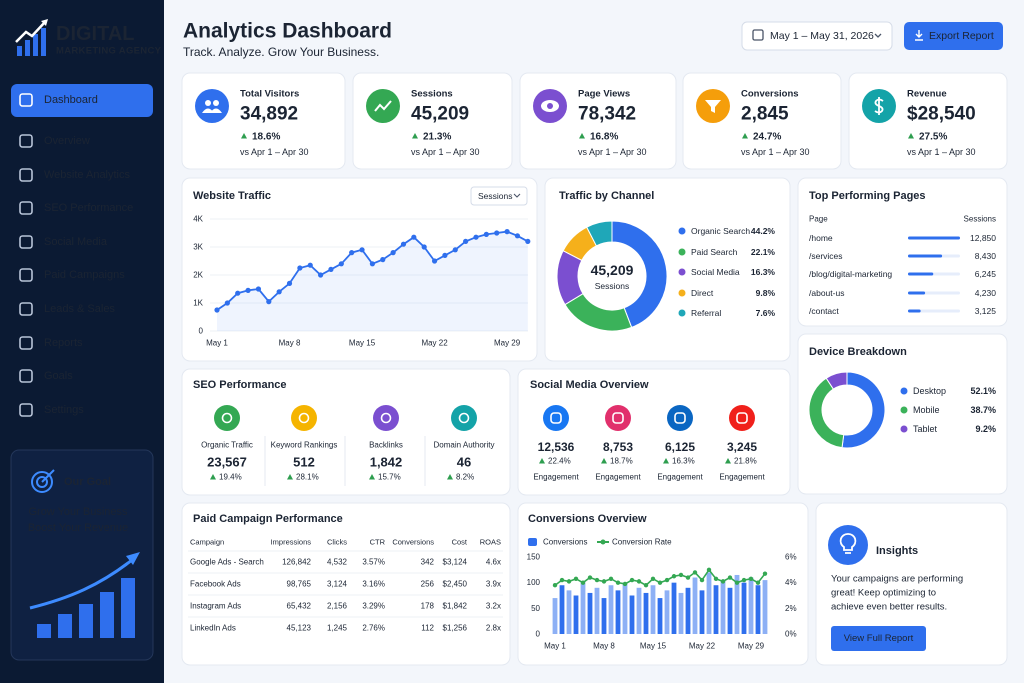 This screenshot has height=683, width=1024. I want to click on export-label: Export Report, so click(961, 36).